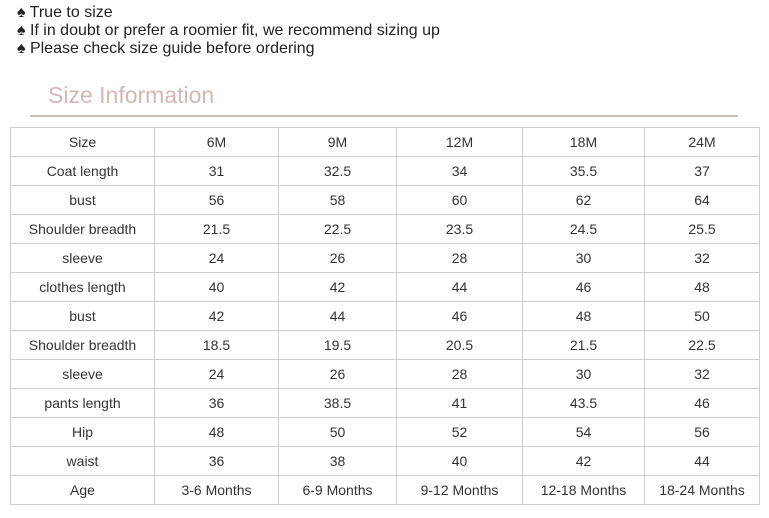 The image size is (769, 518). Describe the element at coordinates (216, 142) in the screenshot. I see `header-cell: 6M` at that location.